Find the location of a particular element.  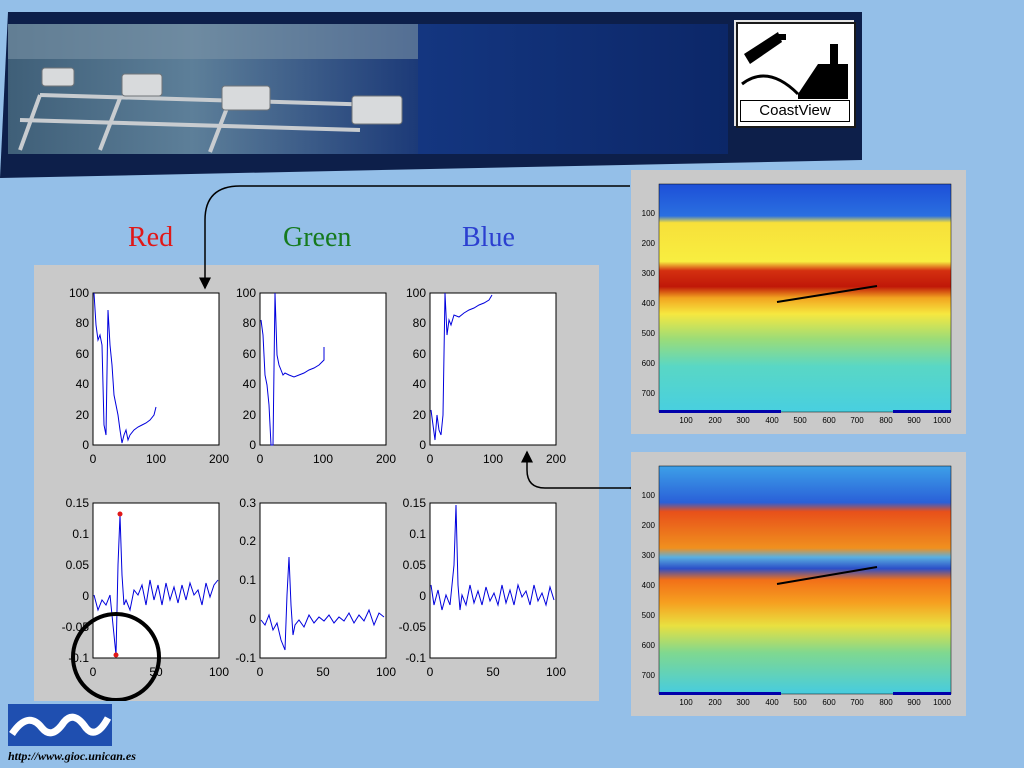

channel-label-red: Red is located at coordinates (151, 237).